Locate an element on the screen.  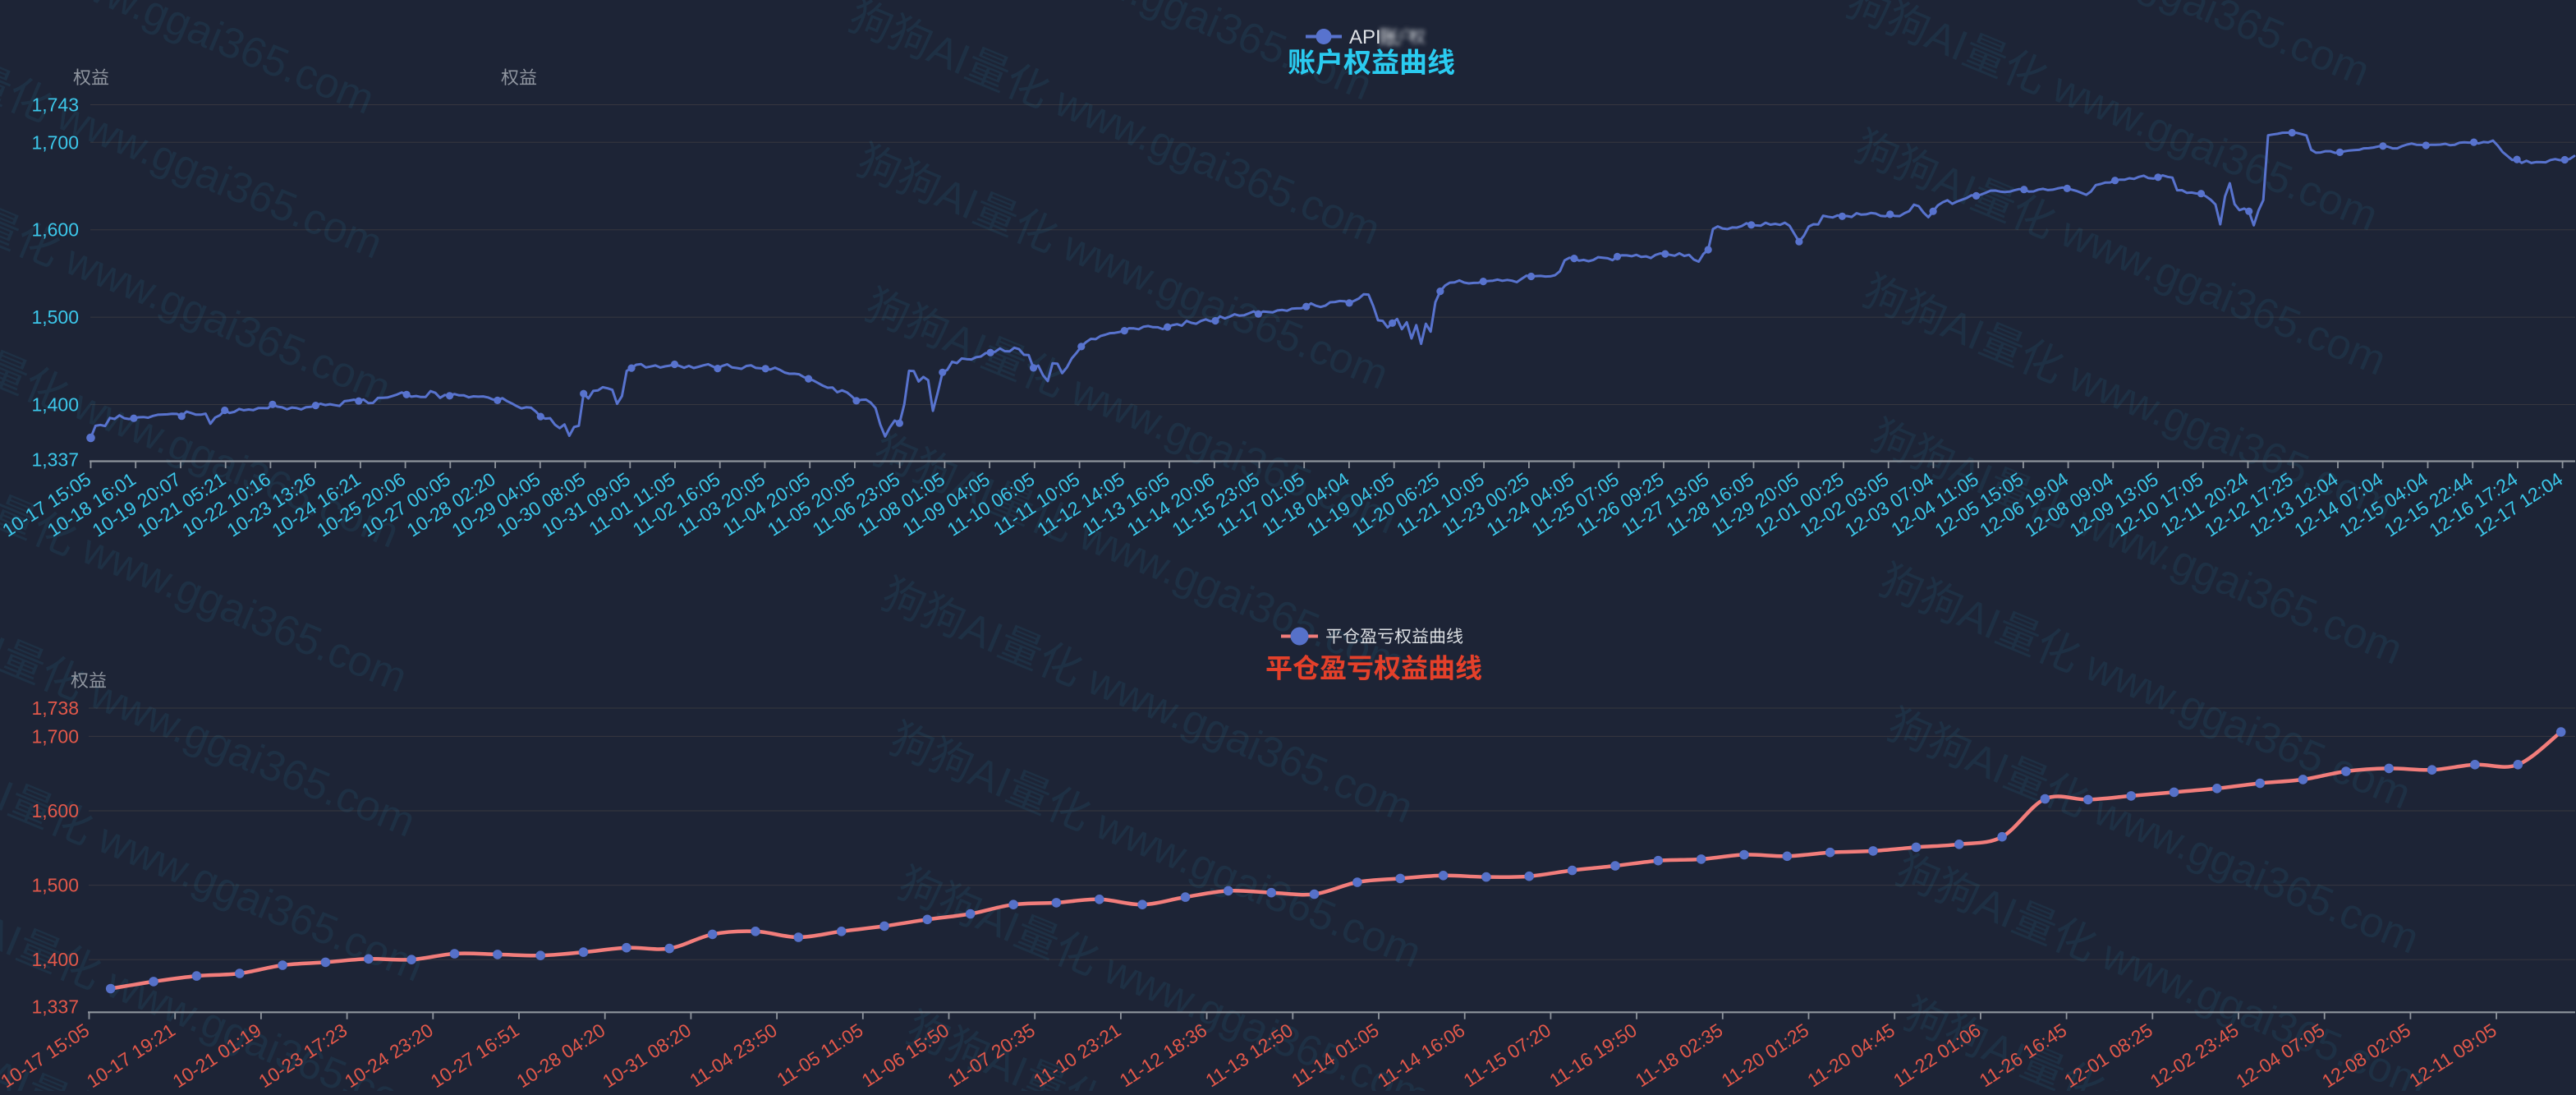
svg-text: API is located at coordinates (1365, 37).